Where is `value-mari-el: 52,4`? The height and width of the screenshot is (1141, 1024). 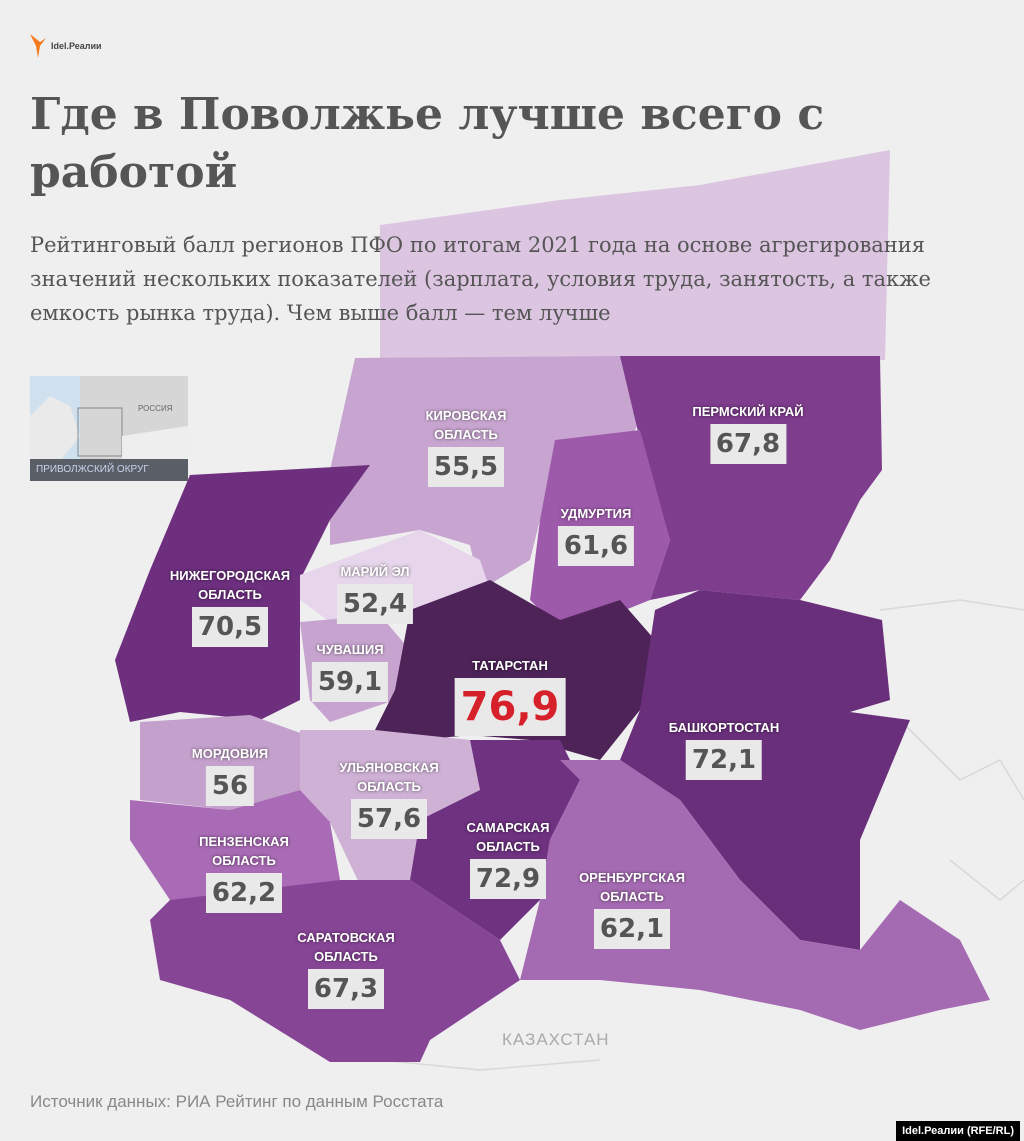
value-mari-el: 52,4 is located at coordinates (375, 604).